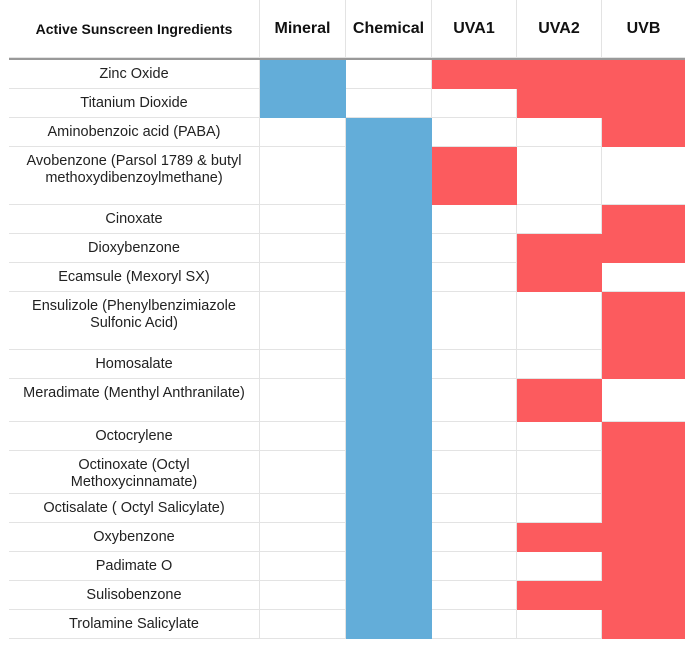  I want to click on header-mineral: Mineral, so click(303, 29).